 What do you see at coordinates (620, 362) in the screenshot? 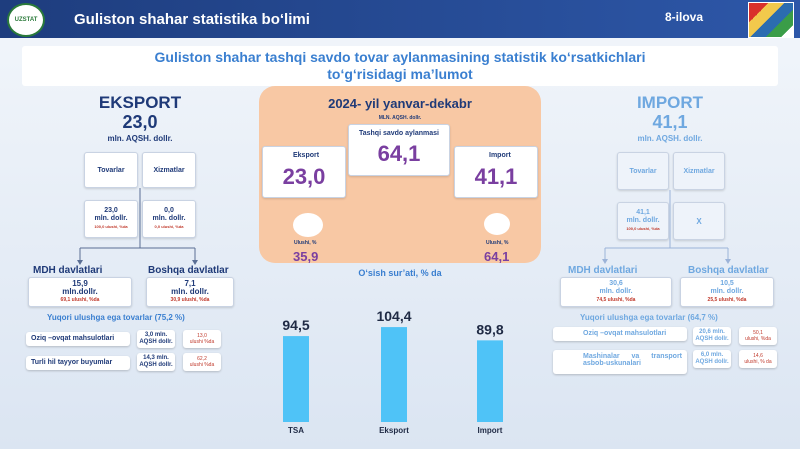
I see `import-item-2-name: Mashinalar va transport asbob-uskunalari` at bounding box center [620, 362].